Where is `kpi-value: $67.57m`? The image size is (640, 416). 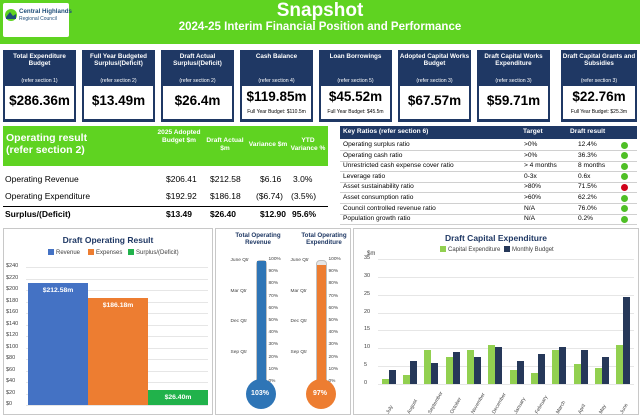
kpi-value: $67.57m is located at coordinates (434, 100).